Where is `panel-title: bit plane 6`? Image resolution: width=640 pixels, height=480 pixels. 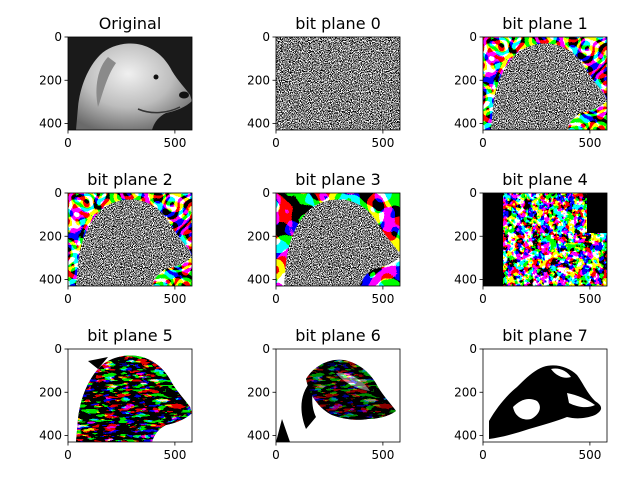
panel-title: bit plane 6 is located at coordinates (338, 335).